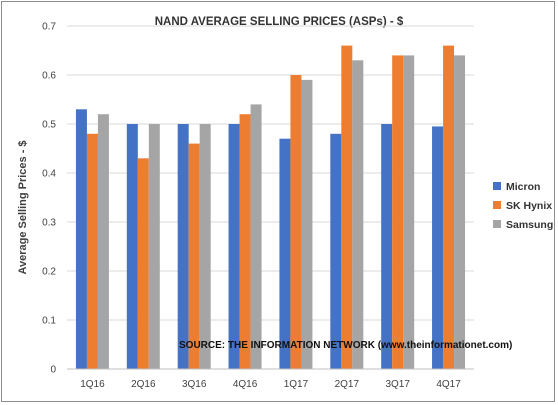 Image resolution: width=558 pixels, height=405 pixels. I want to click on bar-sk-hynix-2q16, so click(143, 263).